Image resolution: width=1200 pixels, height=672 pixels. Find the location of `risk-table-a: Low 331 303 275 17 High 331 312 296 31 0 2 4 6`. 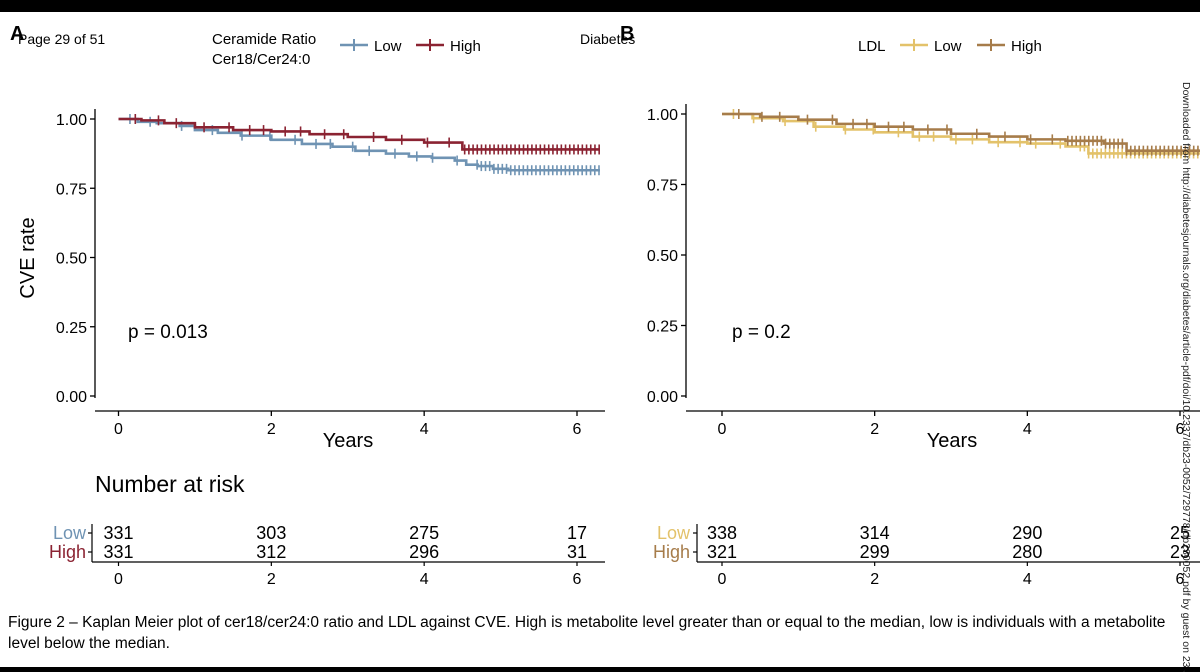

risk-table-a: Low 331 303 275 17 High 331 312 296 31 0 2 4 6 is located at coordinates (327, 555).